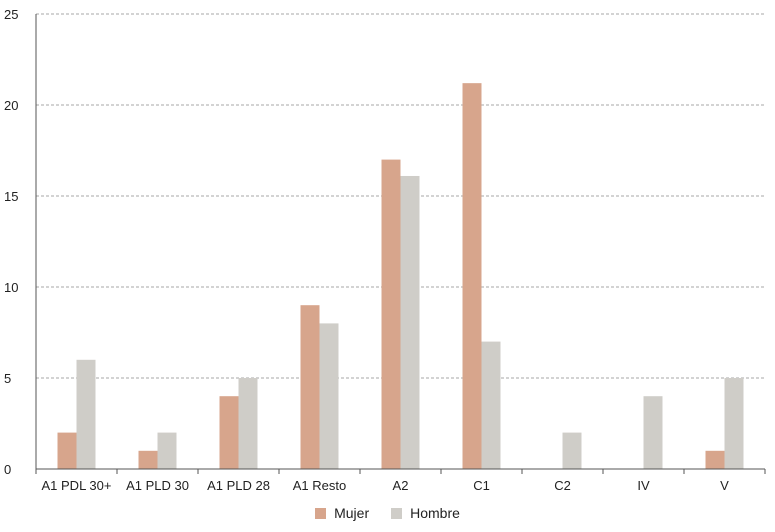 The width and height of the screenshot is (775, 532). Describe the element at coordinates (238, 485) in the screenshot. I see `x-tick-label: A1 PLD 28` at that location.